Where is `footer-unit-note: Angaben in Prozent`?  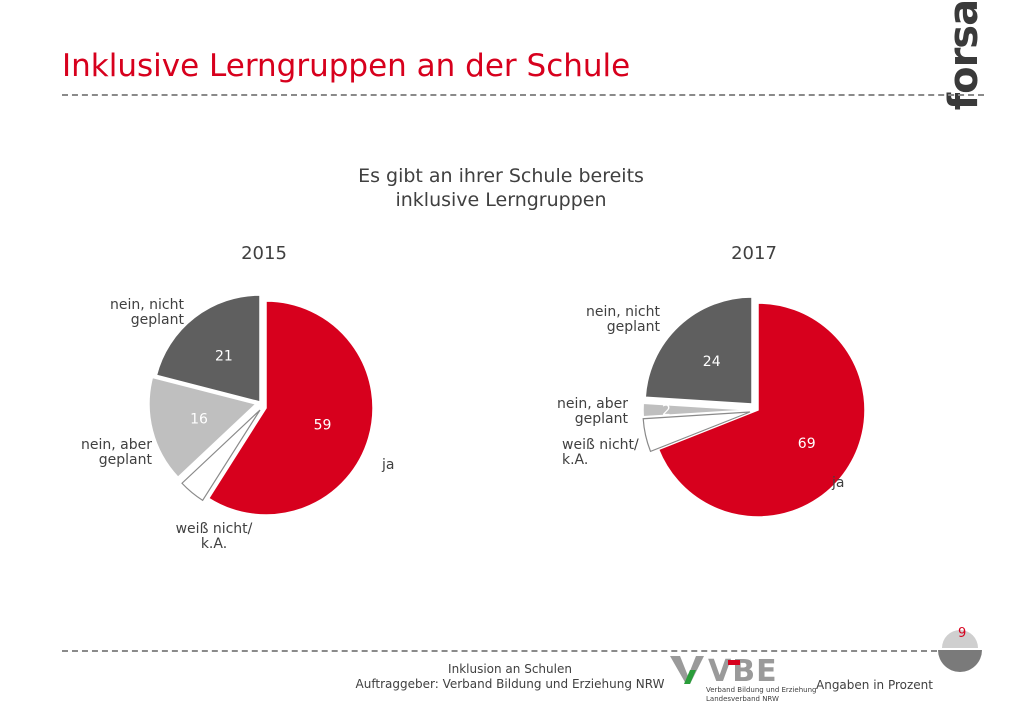 footer-unit-note: Angaben in Prozent is located at coordinates (874, 685).